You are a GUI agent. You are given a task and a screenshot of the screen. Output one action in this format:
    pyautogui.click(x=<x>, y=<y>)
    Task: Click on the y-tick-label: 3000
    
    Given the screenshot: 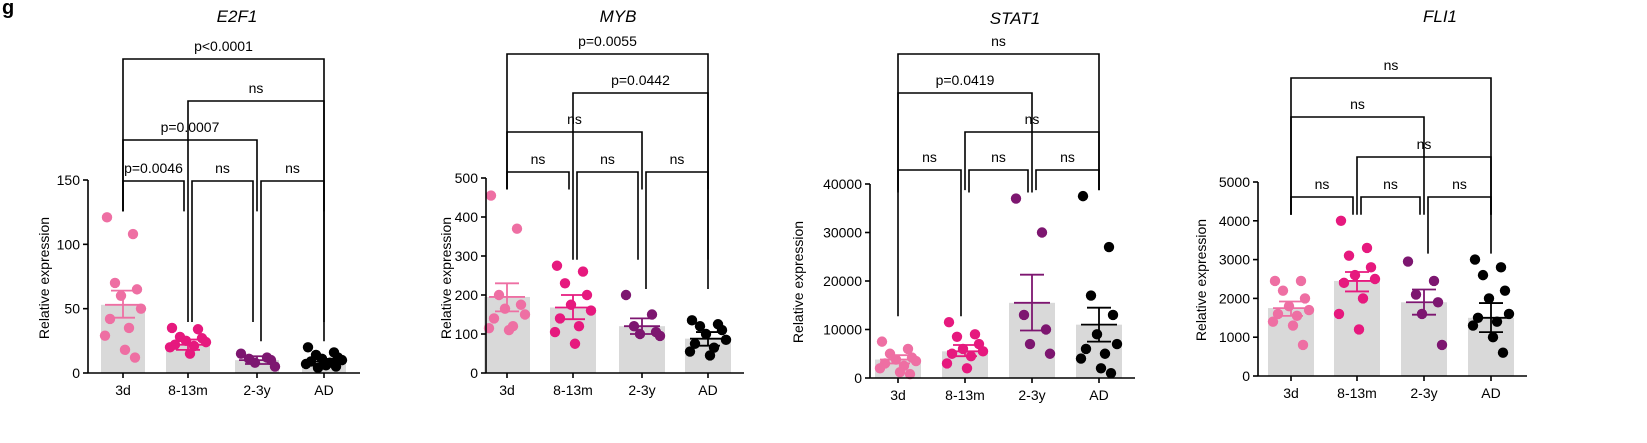 What is the action you would take?
    pyautogui.click(x=1234, y=260)
    